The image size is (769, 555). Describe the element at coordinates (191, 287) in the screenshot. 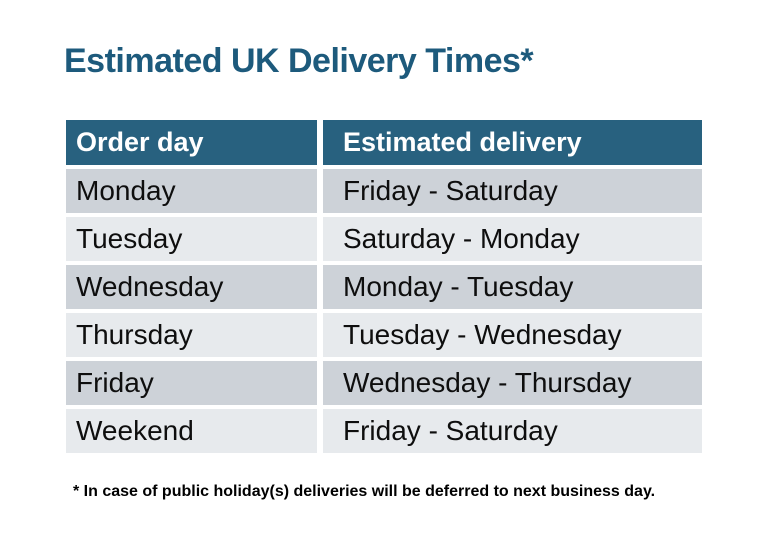

I see `order-day-cell: Wednesday` at that location.